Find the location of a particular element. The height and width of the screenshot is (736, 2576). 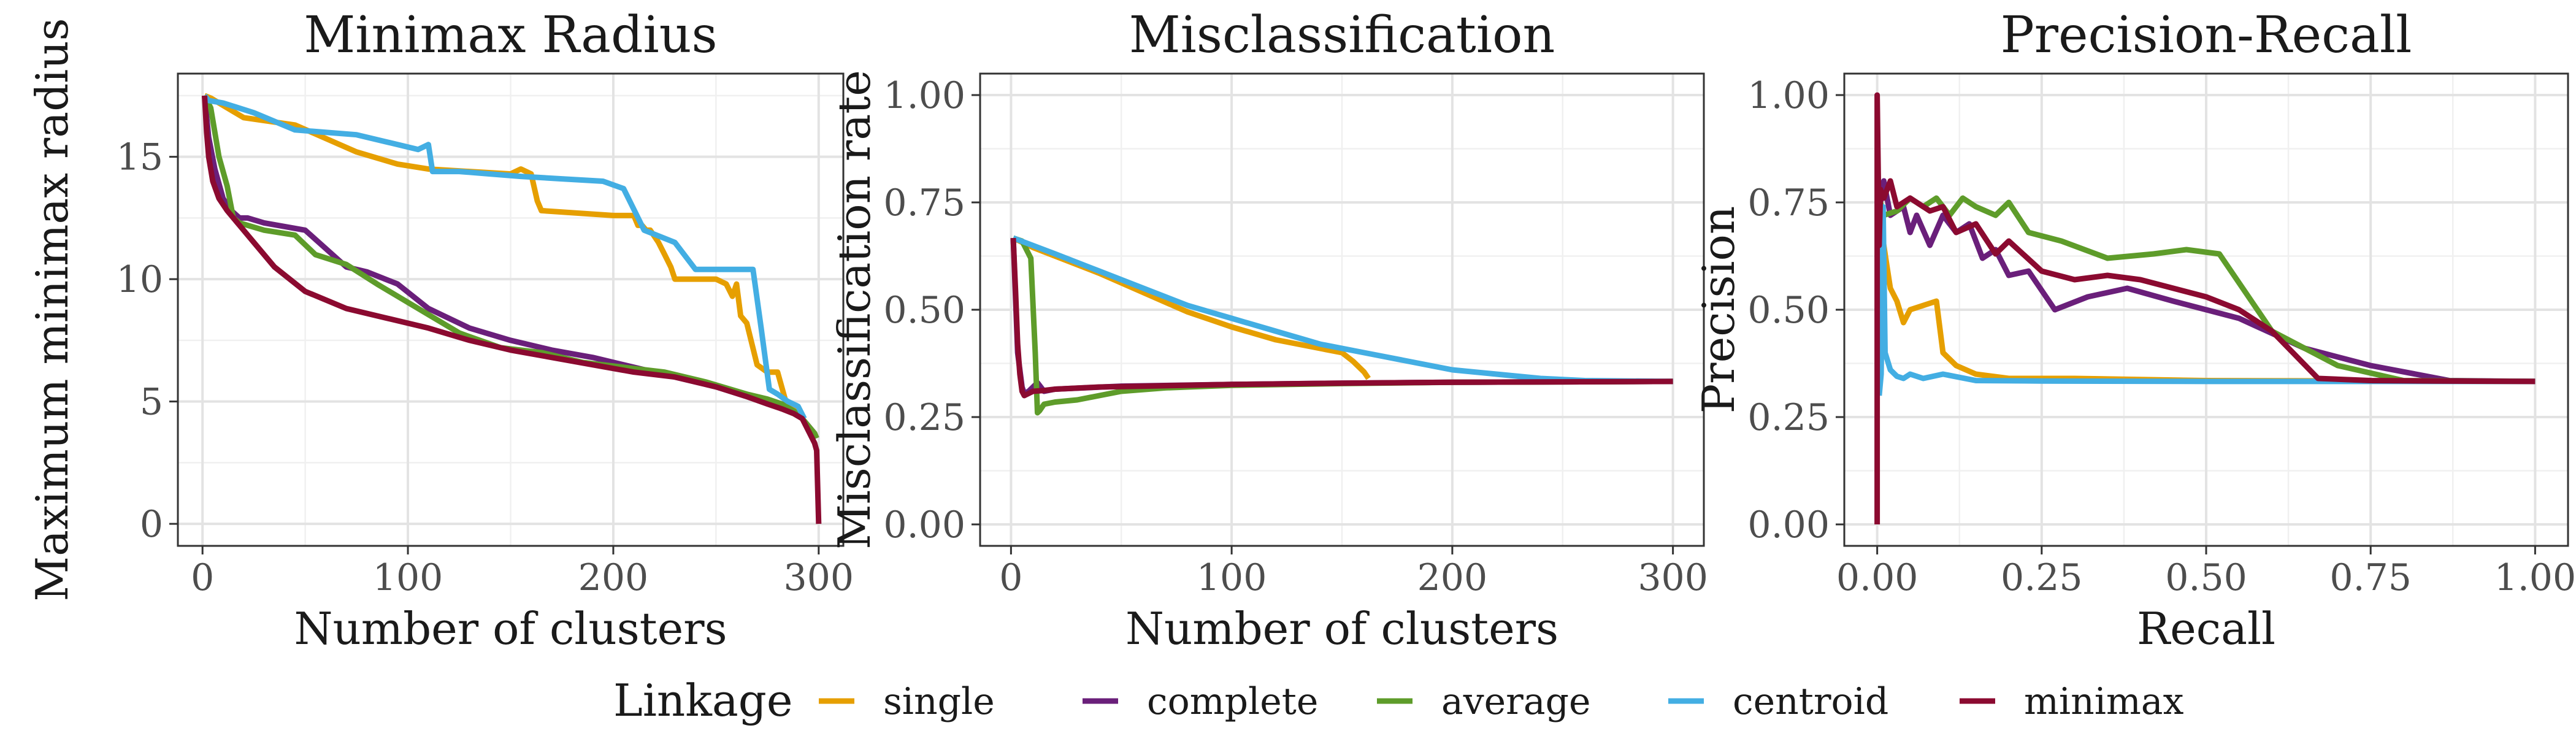

y-axis-label: Precision is located at coordinates (1718, 310).